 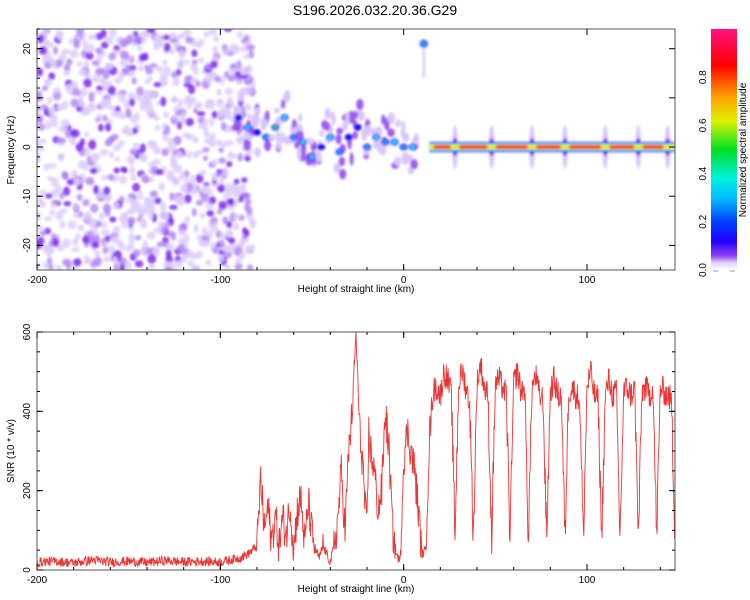 What do you see at coordinates (724, 149) in the screenshot?
I see `colorbar-gradient` at bounding box center [724, 149].